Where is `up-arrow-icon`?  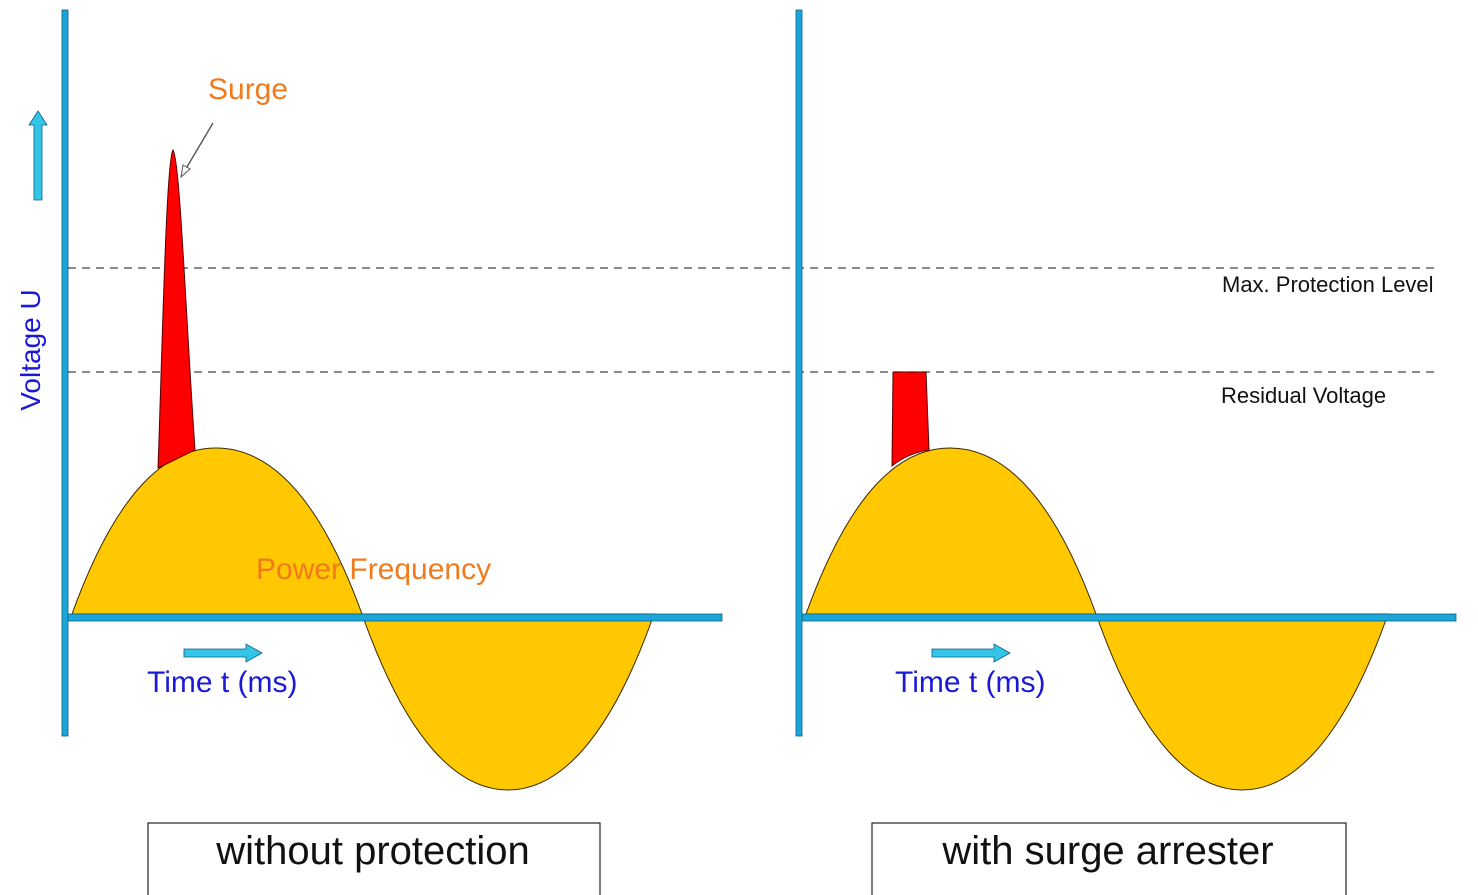 up-arrow-icon is located at coordinates (38, 155).